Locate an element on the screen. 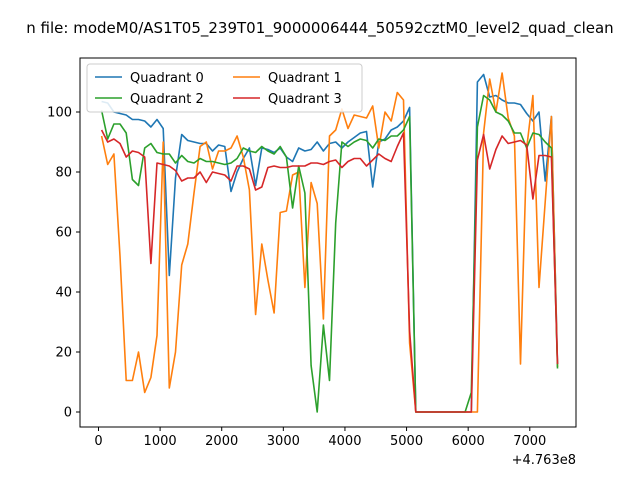 Image resolution: width=640 pixels, height=480 pixels. x-tick-label: 7000 is located at coordinates (529, 441).